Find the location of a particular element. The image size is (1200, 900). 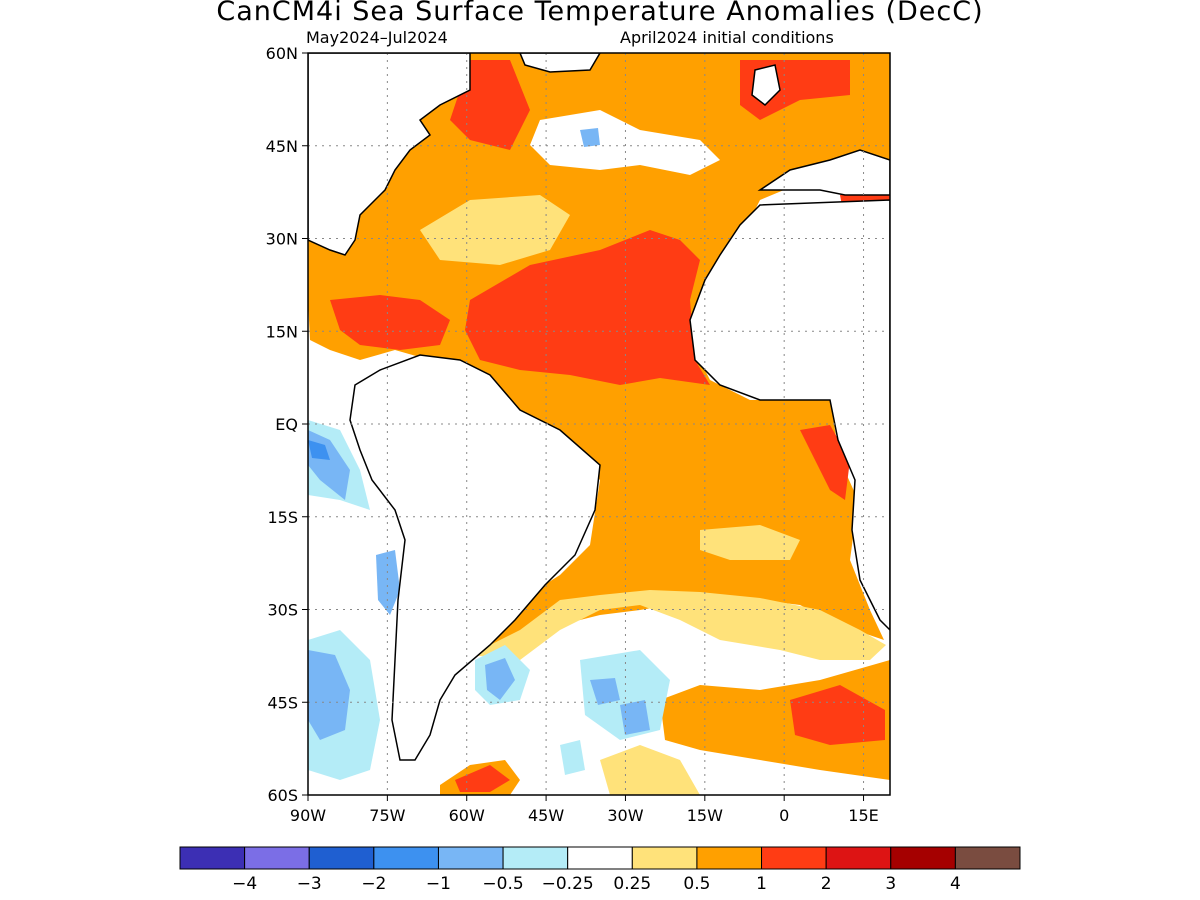

south-america-land is located at coordinates (475, 557).